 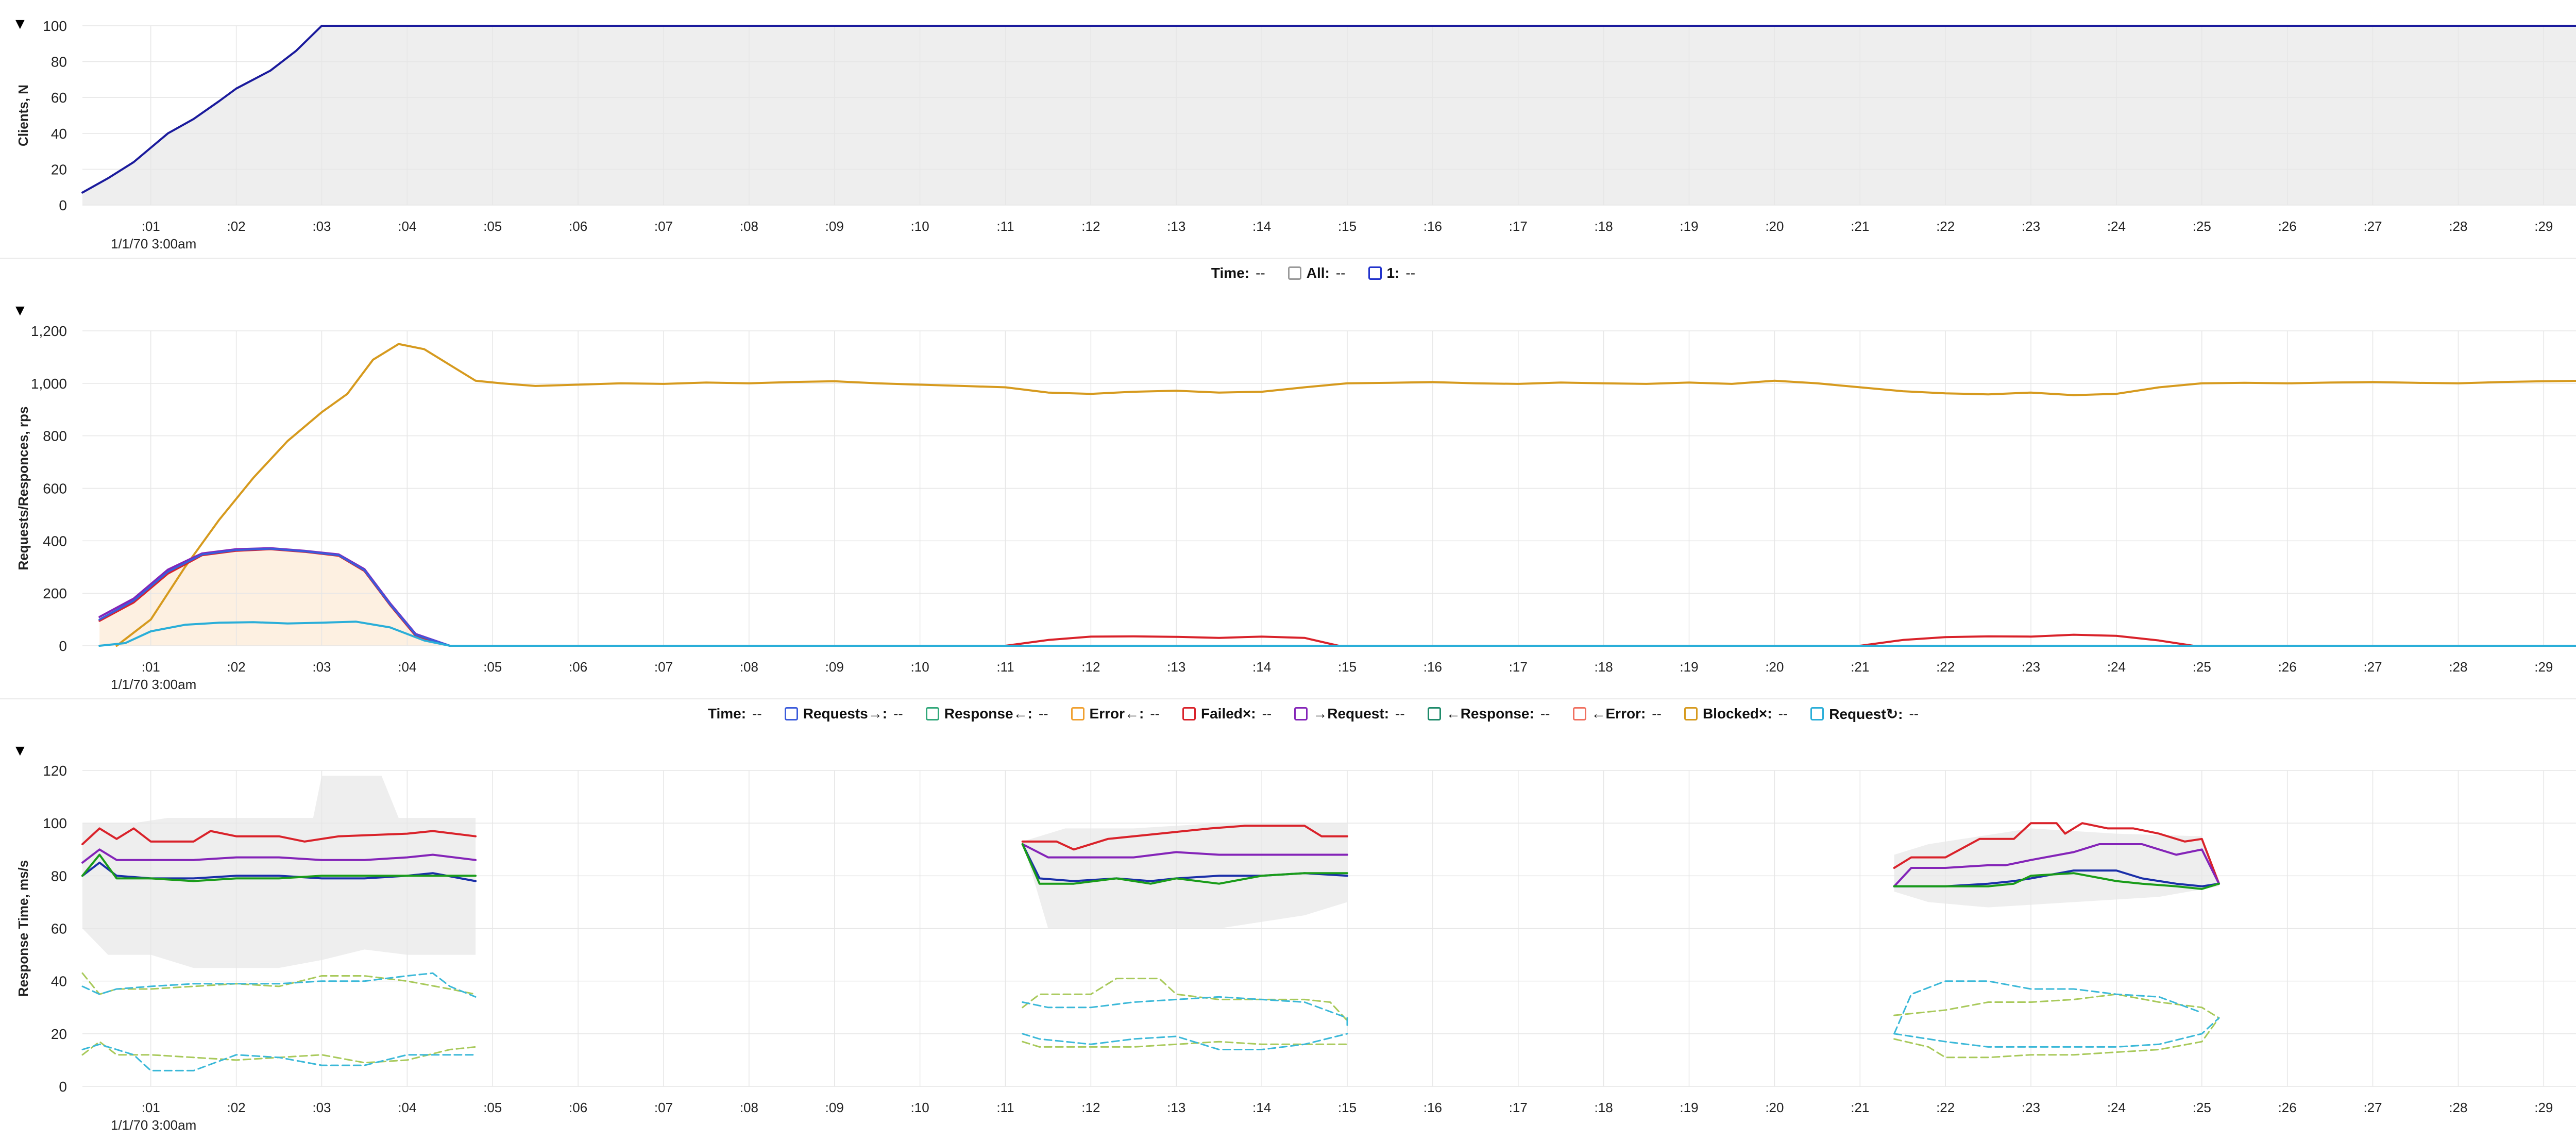 I want to click on x-tick-label: :05, so click(x=492, y=1107).